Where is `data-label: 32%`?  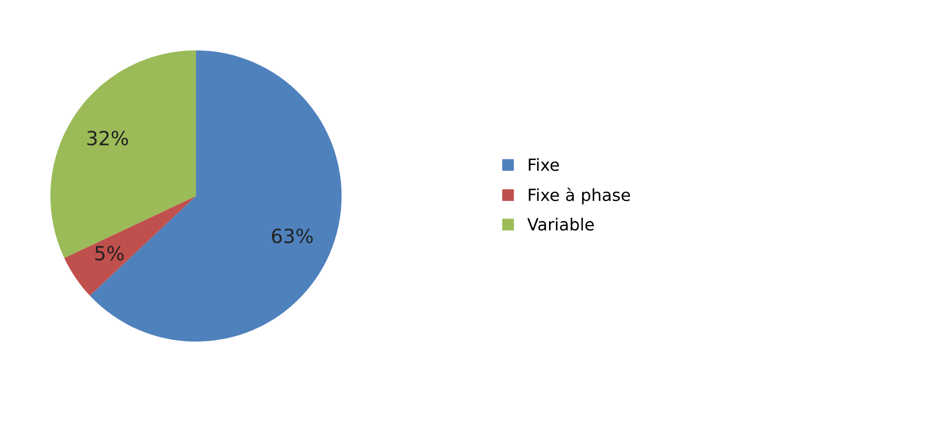 data-label: 32% is located at coordinates (107, 138).